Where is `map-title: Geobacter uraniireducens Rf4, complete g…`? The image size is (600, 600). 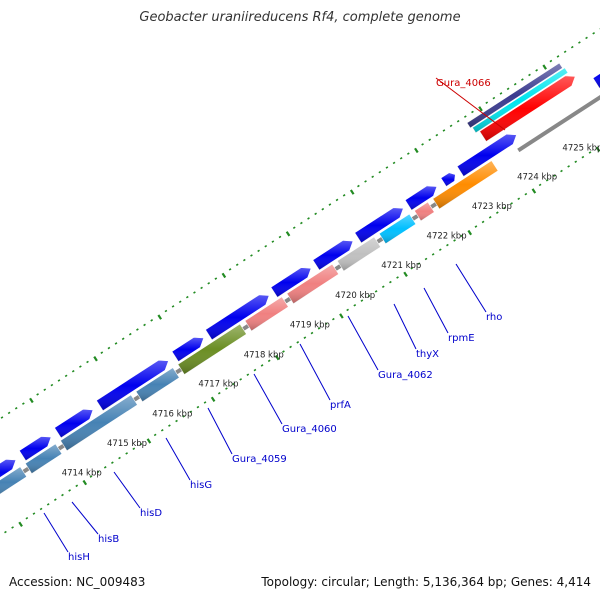 map-title: Geobacter uraniireducens Rf4, complete g… is located at coordinates (300, 17).